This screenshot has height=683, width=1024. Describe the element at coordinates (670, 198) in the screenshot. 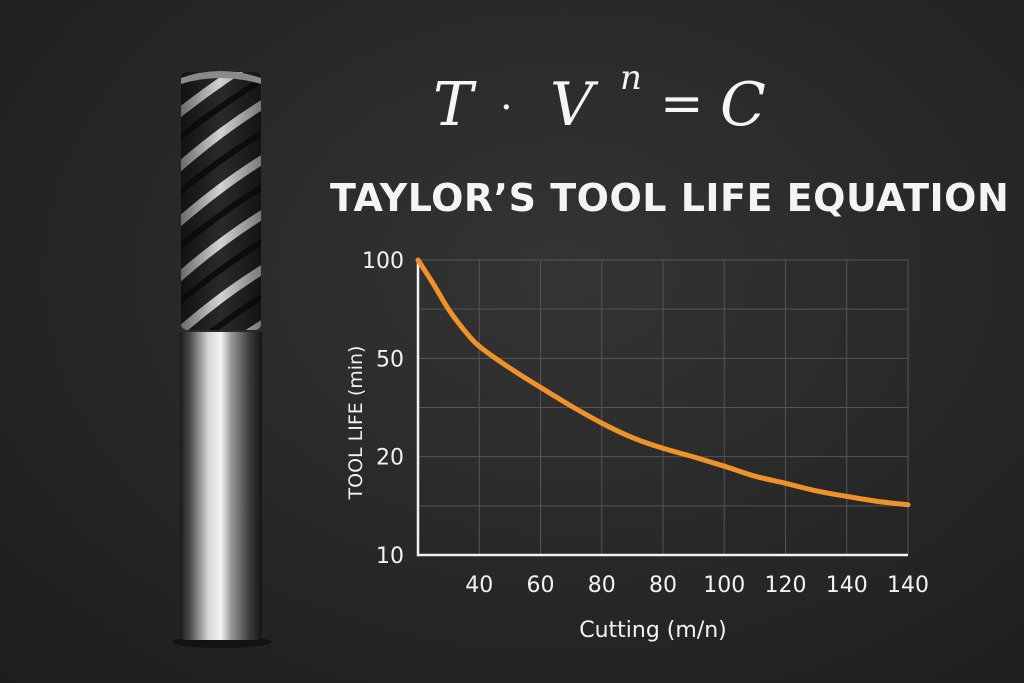

I see `chart-title: TAYLOR’S TOOL LIFE EQUATION` at that location.